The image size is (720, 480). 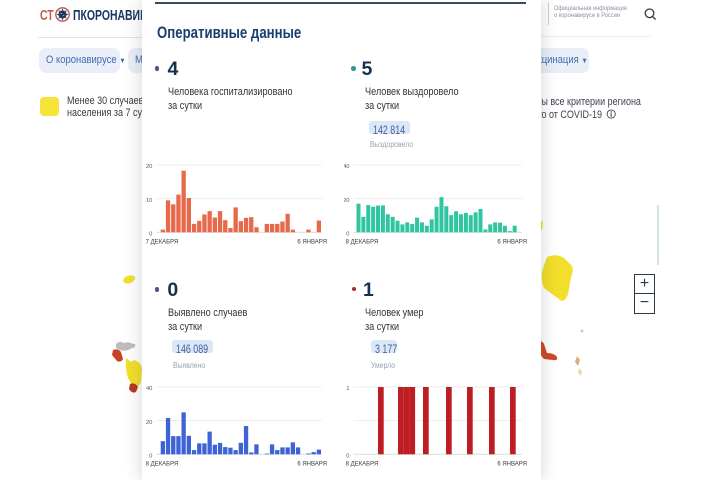 I want to click on svg-text: 1, so click(x=347, y=389).